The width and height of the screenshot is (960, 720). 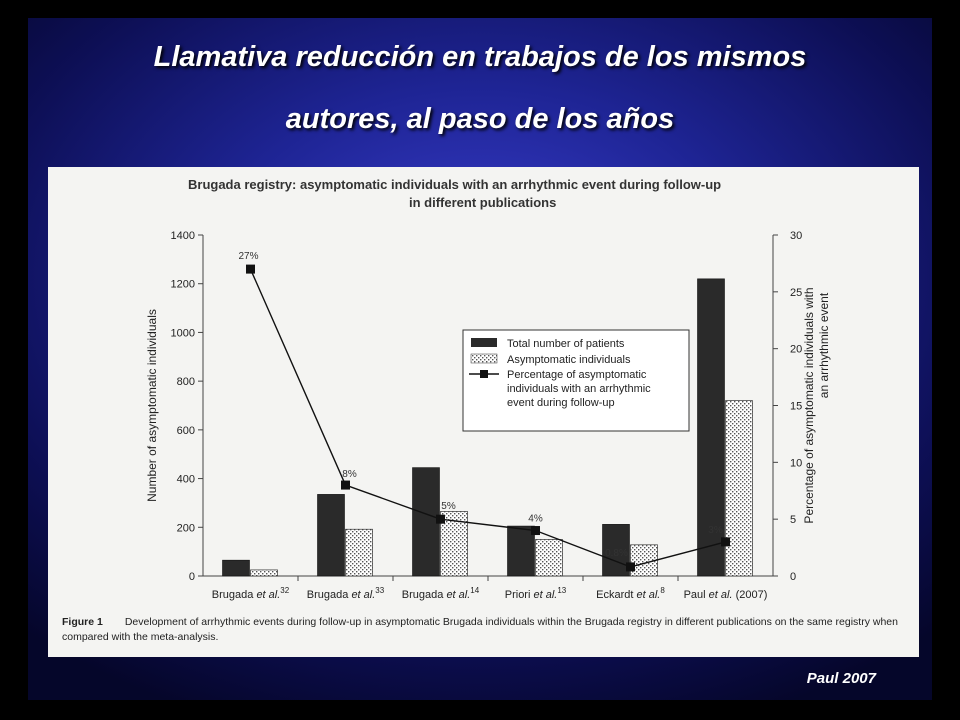 I want to click on x-tick-label: Paul et al. (2007), so click(x=726, y=595).